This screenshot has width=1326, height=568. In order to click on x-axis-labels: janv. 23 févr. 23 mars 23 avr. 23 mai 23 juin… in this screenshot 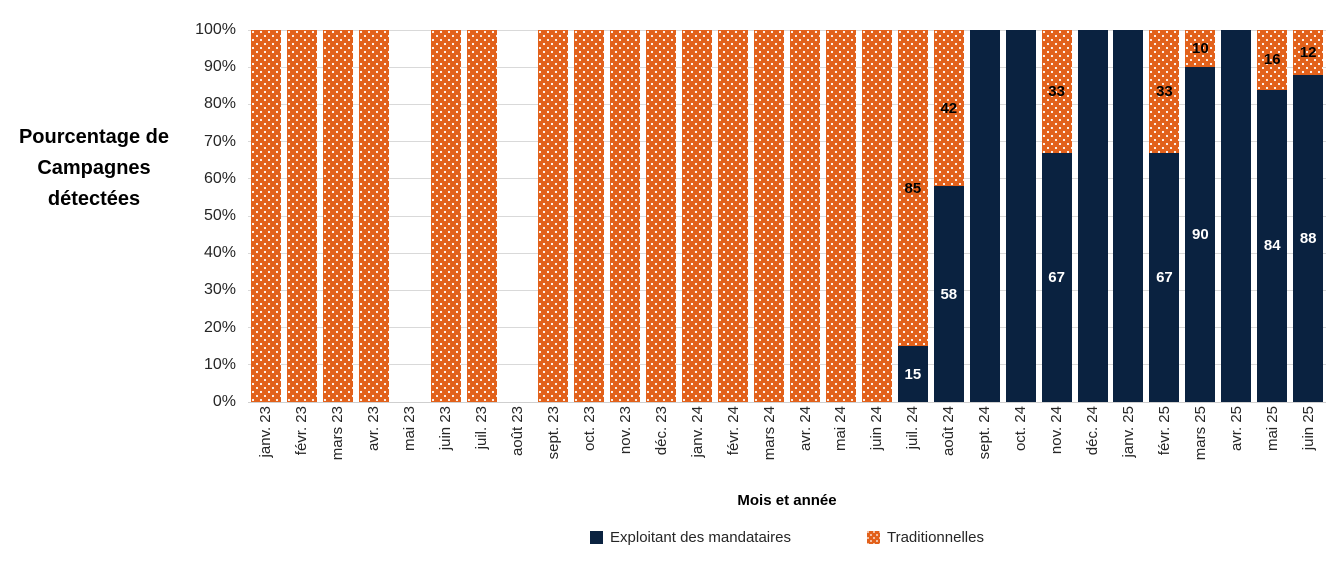, I will do `click(787, 450)`.